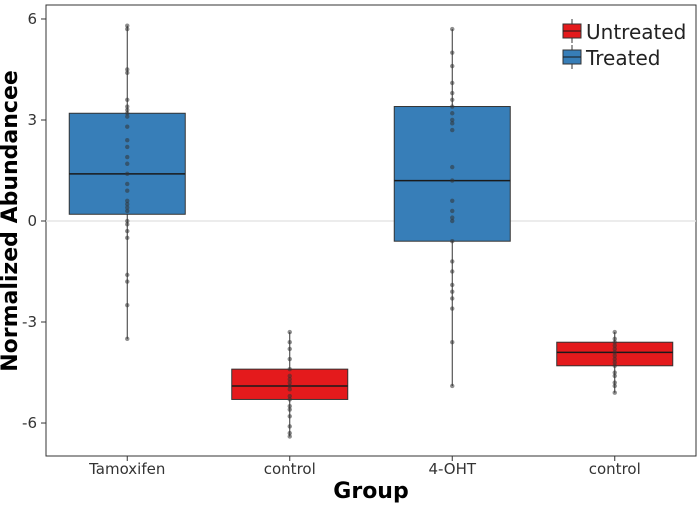 This screenshot has width=700, height=505. I want to click on y-tick-label: -3, so click(29, 322).